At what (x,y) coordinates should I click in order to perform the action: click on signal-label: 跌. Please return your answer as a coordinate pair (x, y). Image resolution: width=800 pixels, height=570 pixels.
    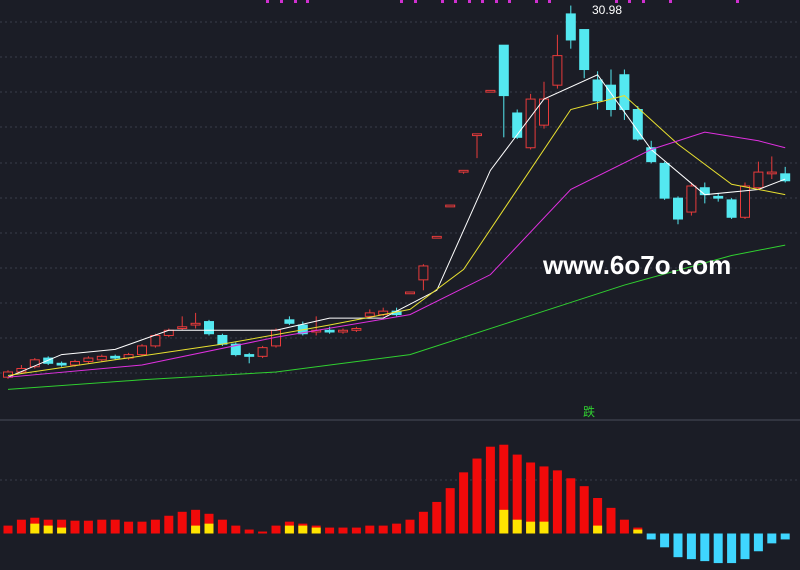
    Looking at the image, I should click on (589, 411).